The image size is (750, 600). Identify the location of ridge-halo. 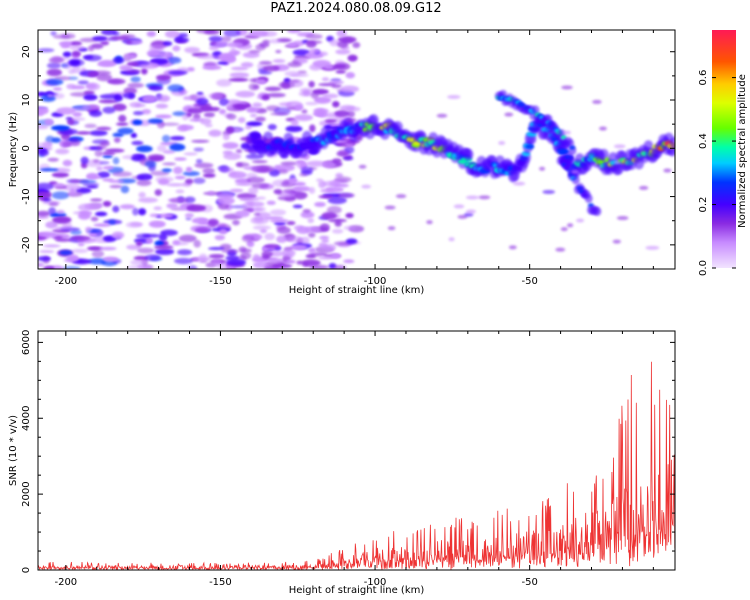
(468, 154).